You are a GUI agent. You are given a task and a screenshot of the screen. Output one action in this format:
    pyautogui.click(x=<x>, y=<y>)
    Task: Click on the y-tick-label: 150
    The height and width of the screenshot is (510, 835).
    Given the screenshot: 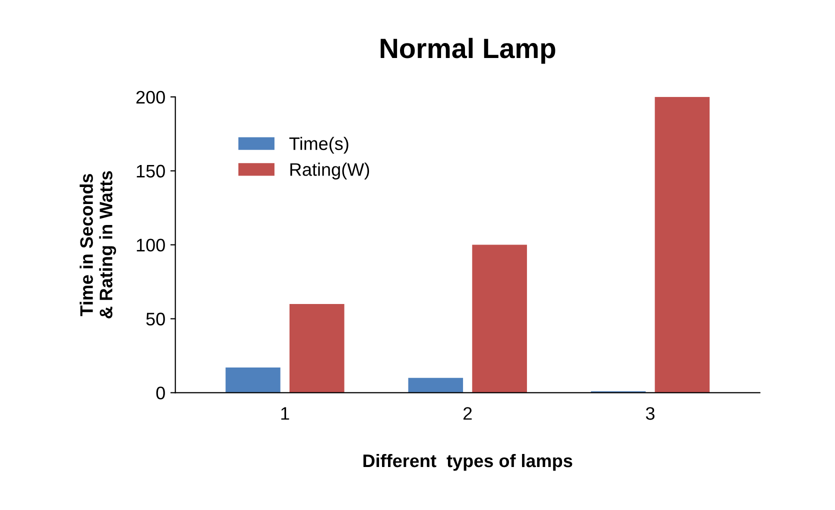 What is the action you would take?
    pyautogui.click(x=150, y=171)
    